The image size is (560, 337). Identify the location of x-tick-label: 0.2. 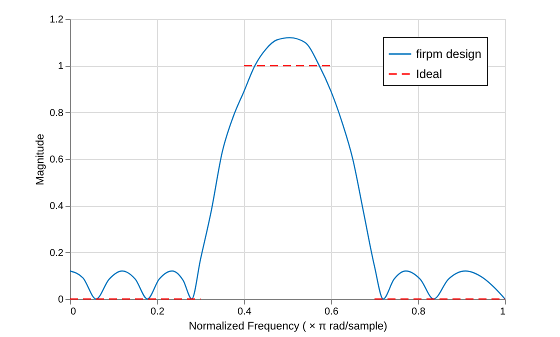
(157, 312).